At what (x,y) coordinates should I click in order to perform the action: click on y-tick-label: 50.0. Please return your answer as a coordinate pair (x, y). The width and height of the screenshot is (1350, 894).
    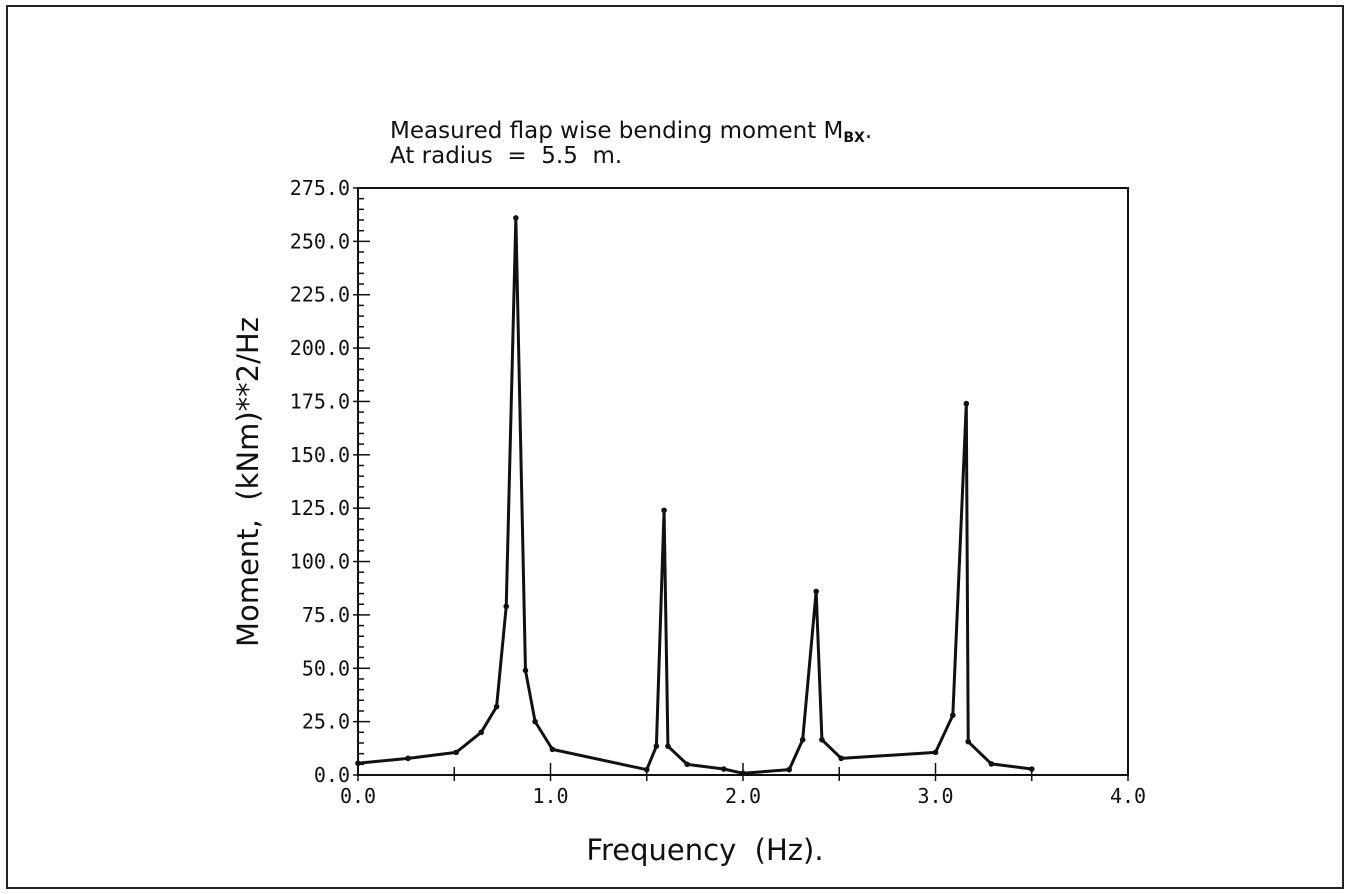
    Looking at the image, I should click on (326, 668).